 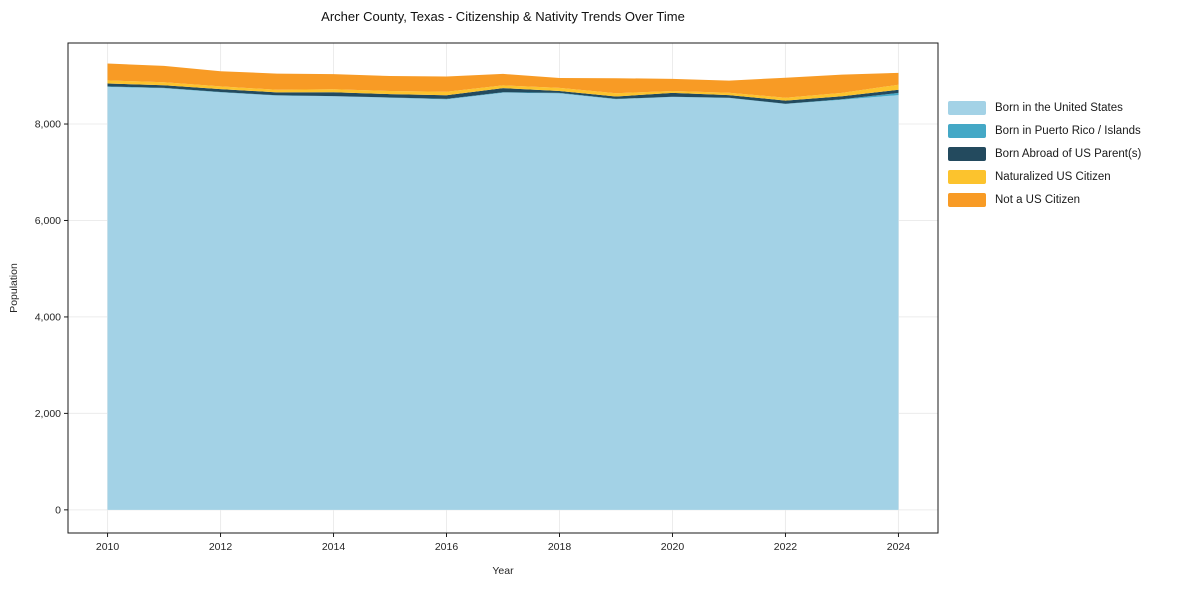 I want to click on legend-item-not-a-us-citizen: Not a US Citizen, so click(x=1044, y=200).